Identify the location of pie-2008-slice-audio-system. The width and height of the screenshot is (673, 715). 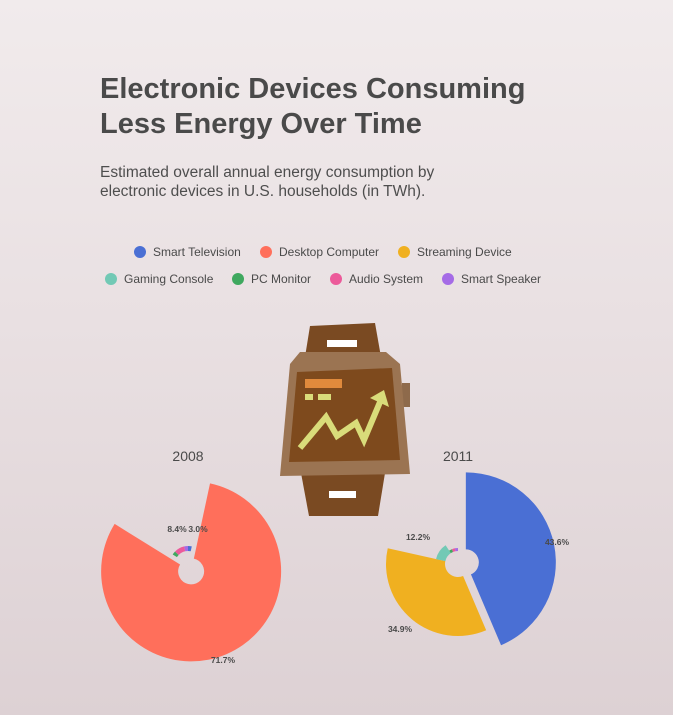
(180, 550).